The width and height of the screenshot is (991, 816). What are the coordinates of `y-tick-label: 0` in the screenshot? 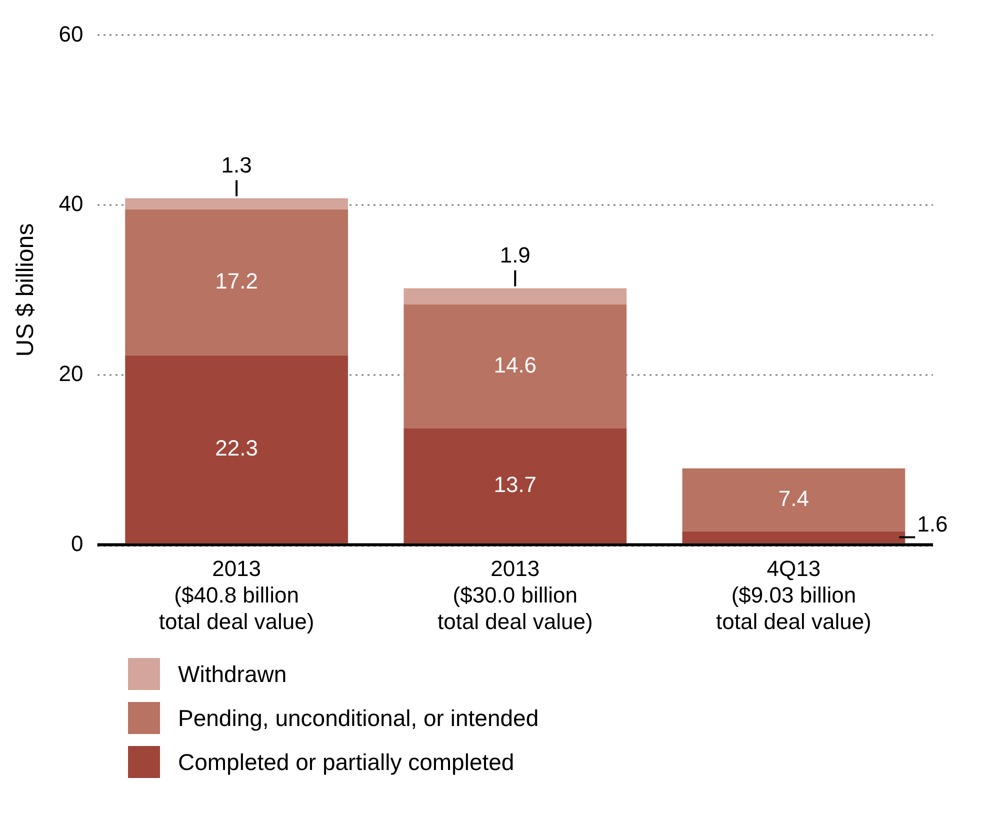 It's located at (77, 543).